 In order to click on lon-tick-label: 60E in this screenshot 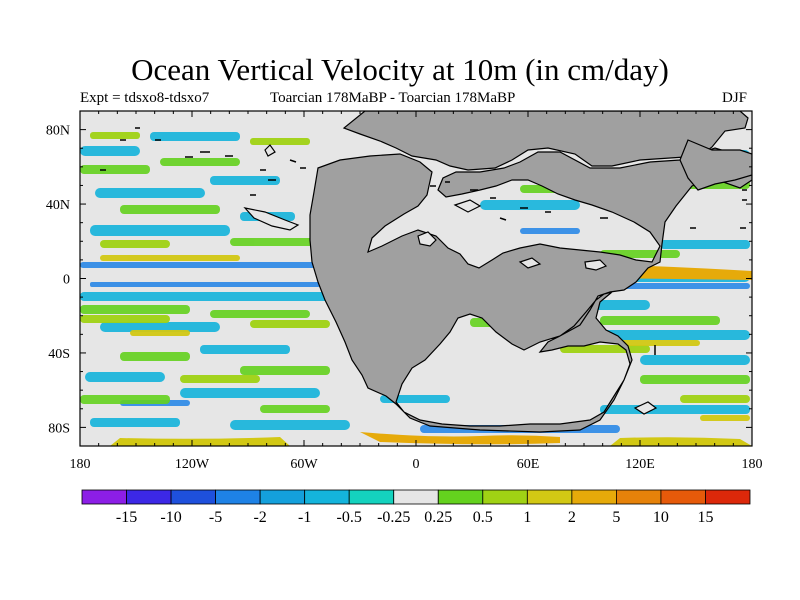, I will do `click(528, 464)`.